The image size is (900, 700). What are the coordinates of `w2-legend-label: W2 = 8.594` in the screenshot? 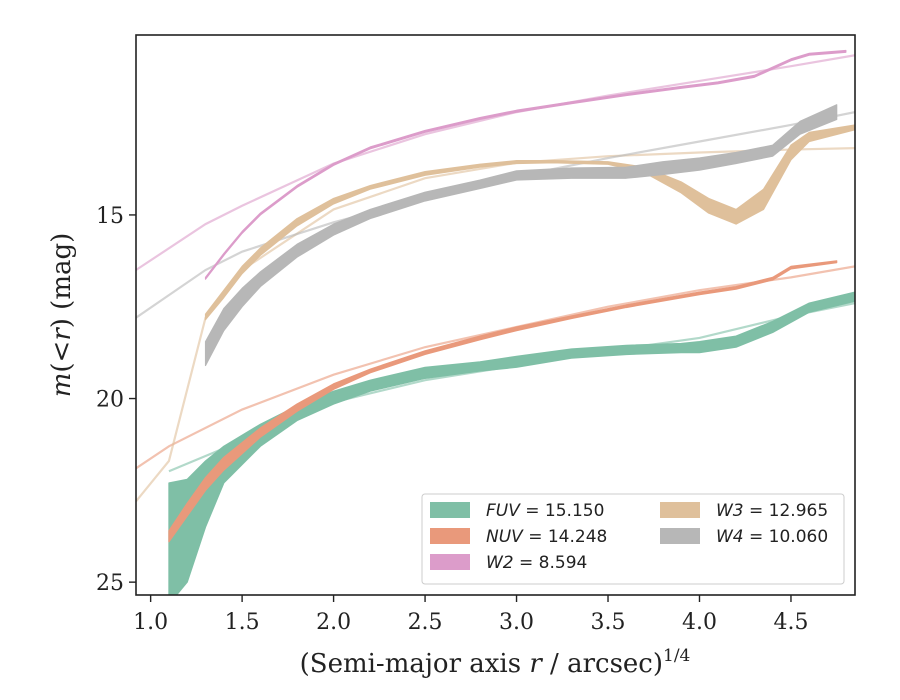 It's located at (536, 563).